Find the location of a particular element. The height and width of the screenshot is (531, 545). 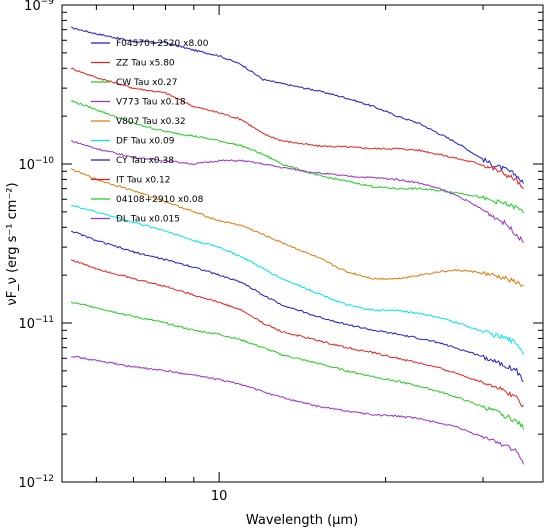

legend-label: CY Tau x0.38 is located at coordinates (145, 161).